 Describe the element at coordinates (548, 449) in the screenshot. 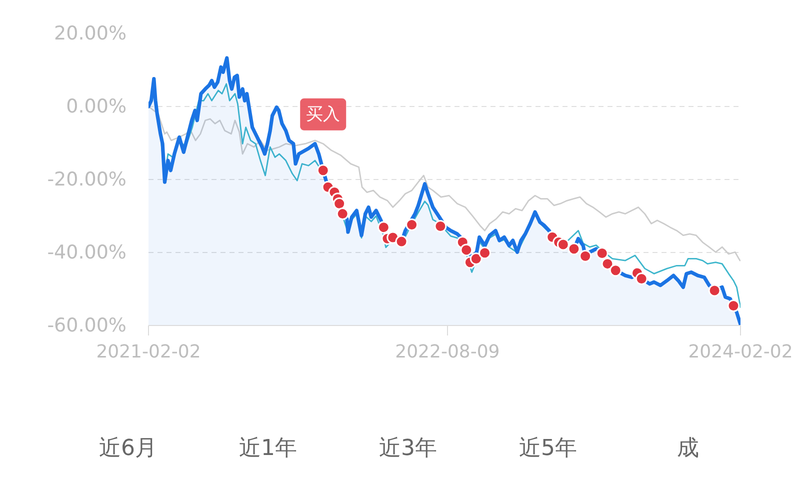

I see `text: 近5年` at that location.